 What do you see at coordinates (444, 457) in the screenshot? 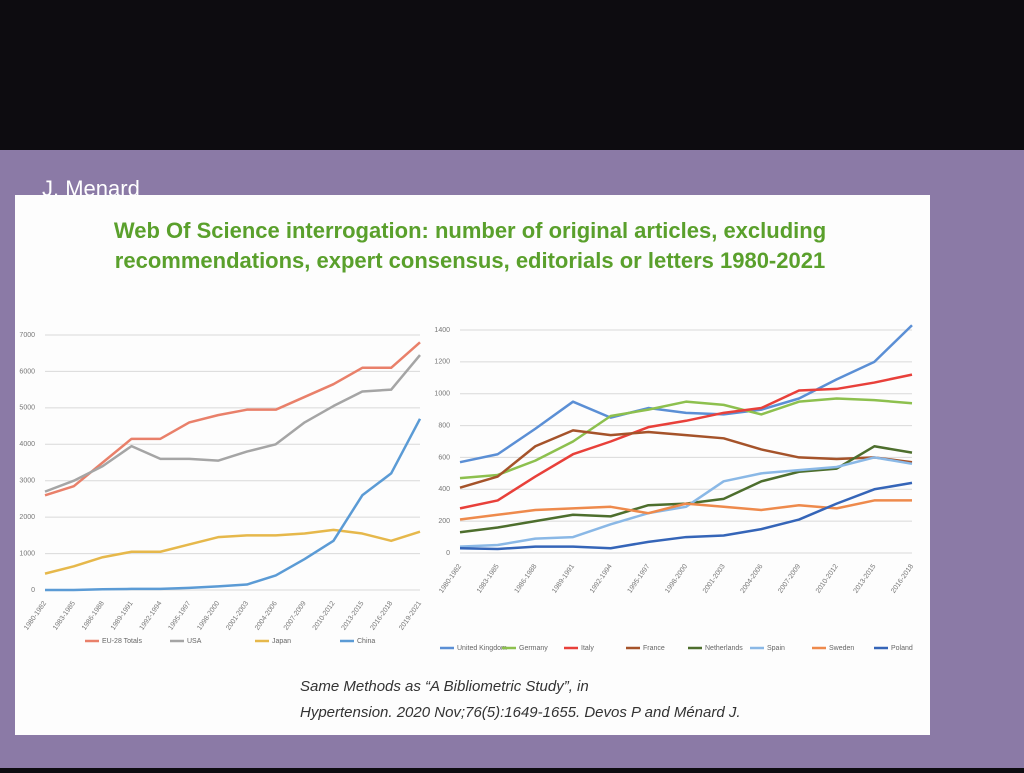
I see `y-tick-label: 600` at bounding box center [444, 457].